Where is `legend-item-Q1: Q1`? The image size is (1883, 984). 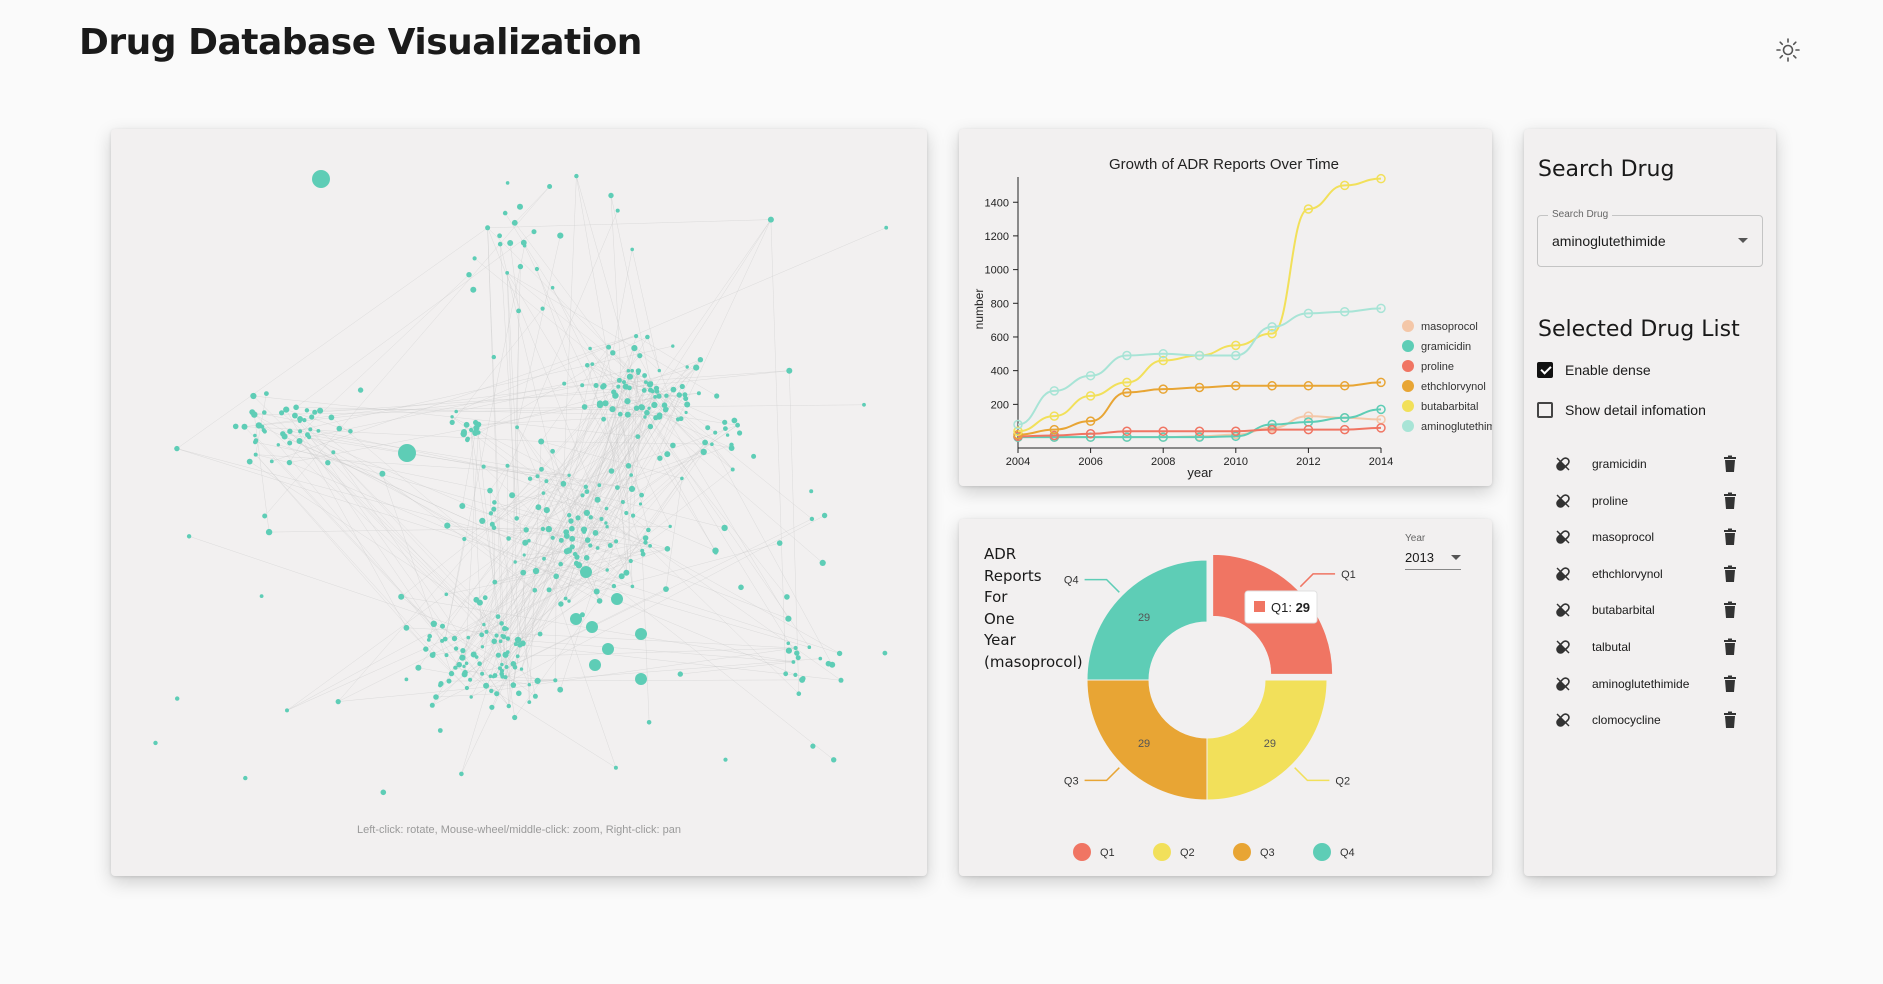 legend-item-Q1: Q1 is located at coordinates (1094, 852).